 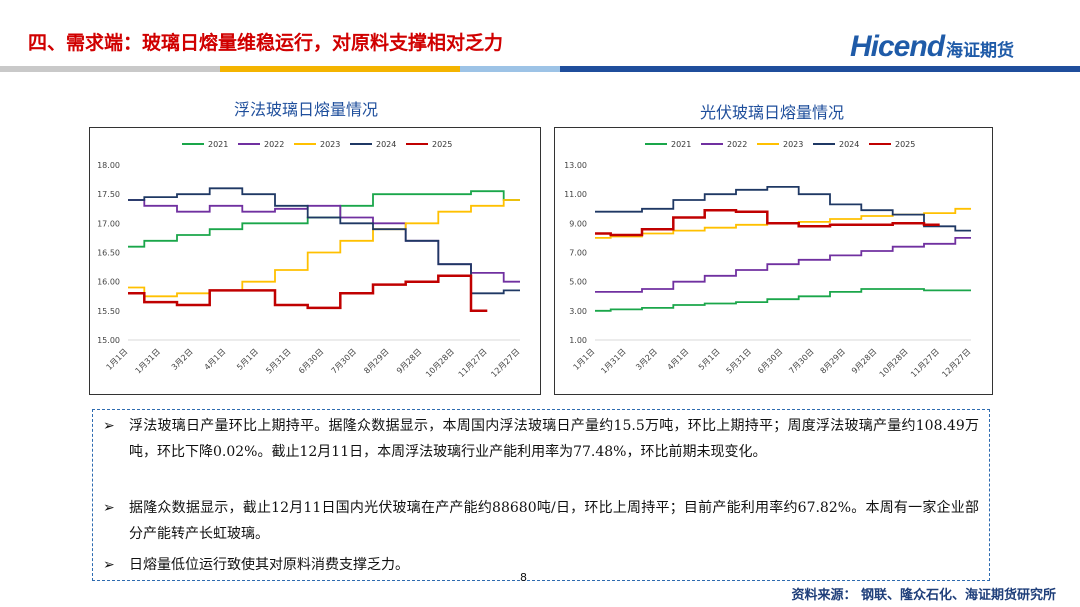 I want to click on header-band-blue, so click(x=820, y=69).